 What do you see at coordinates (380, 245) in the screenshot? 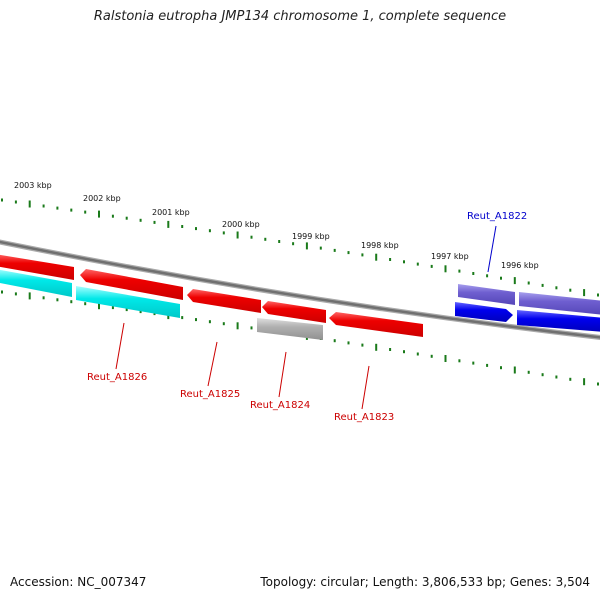
I see `scale-label-1998: 1998 kbp` at bounding box center [380, 245].